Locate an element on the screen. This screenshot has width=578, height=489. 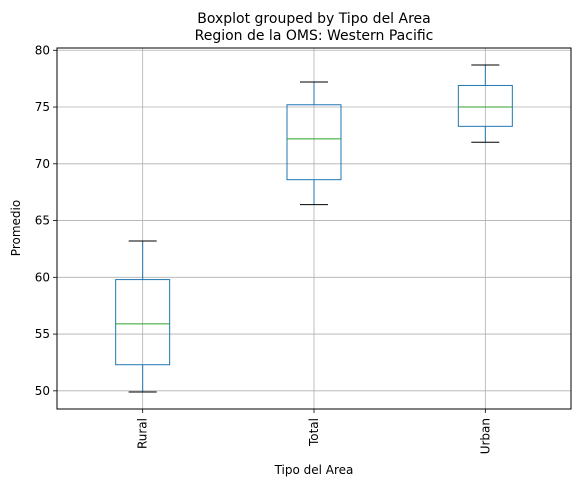
y-tick-label: 50 is located at coordinates (42, 391).